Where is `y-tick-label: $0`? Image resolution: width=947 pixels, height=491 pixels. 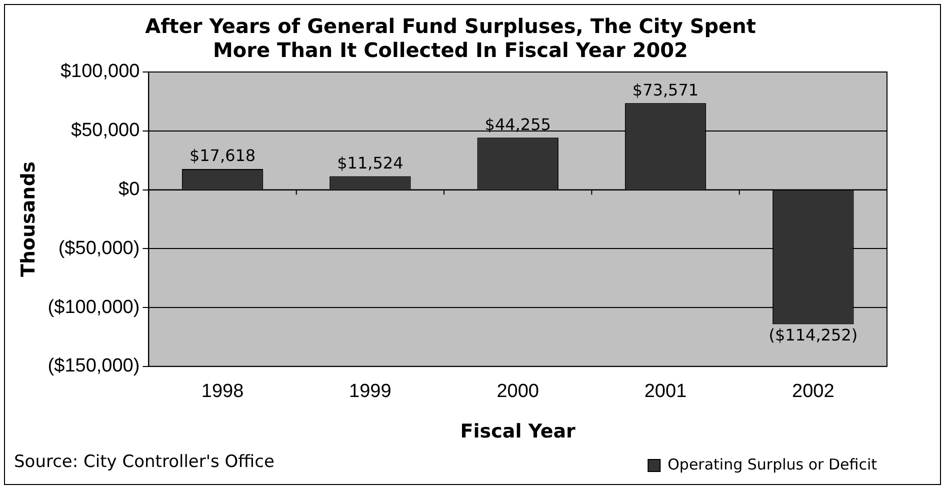 y-tick-label: $0 is located at coordinates (129, 189).